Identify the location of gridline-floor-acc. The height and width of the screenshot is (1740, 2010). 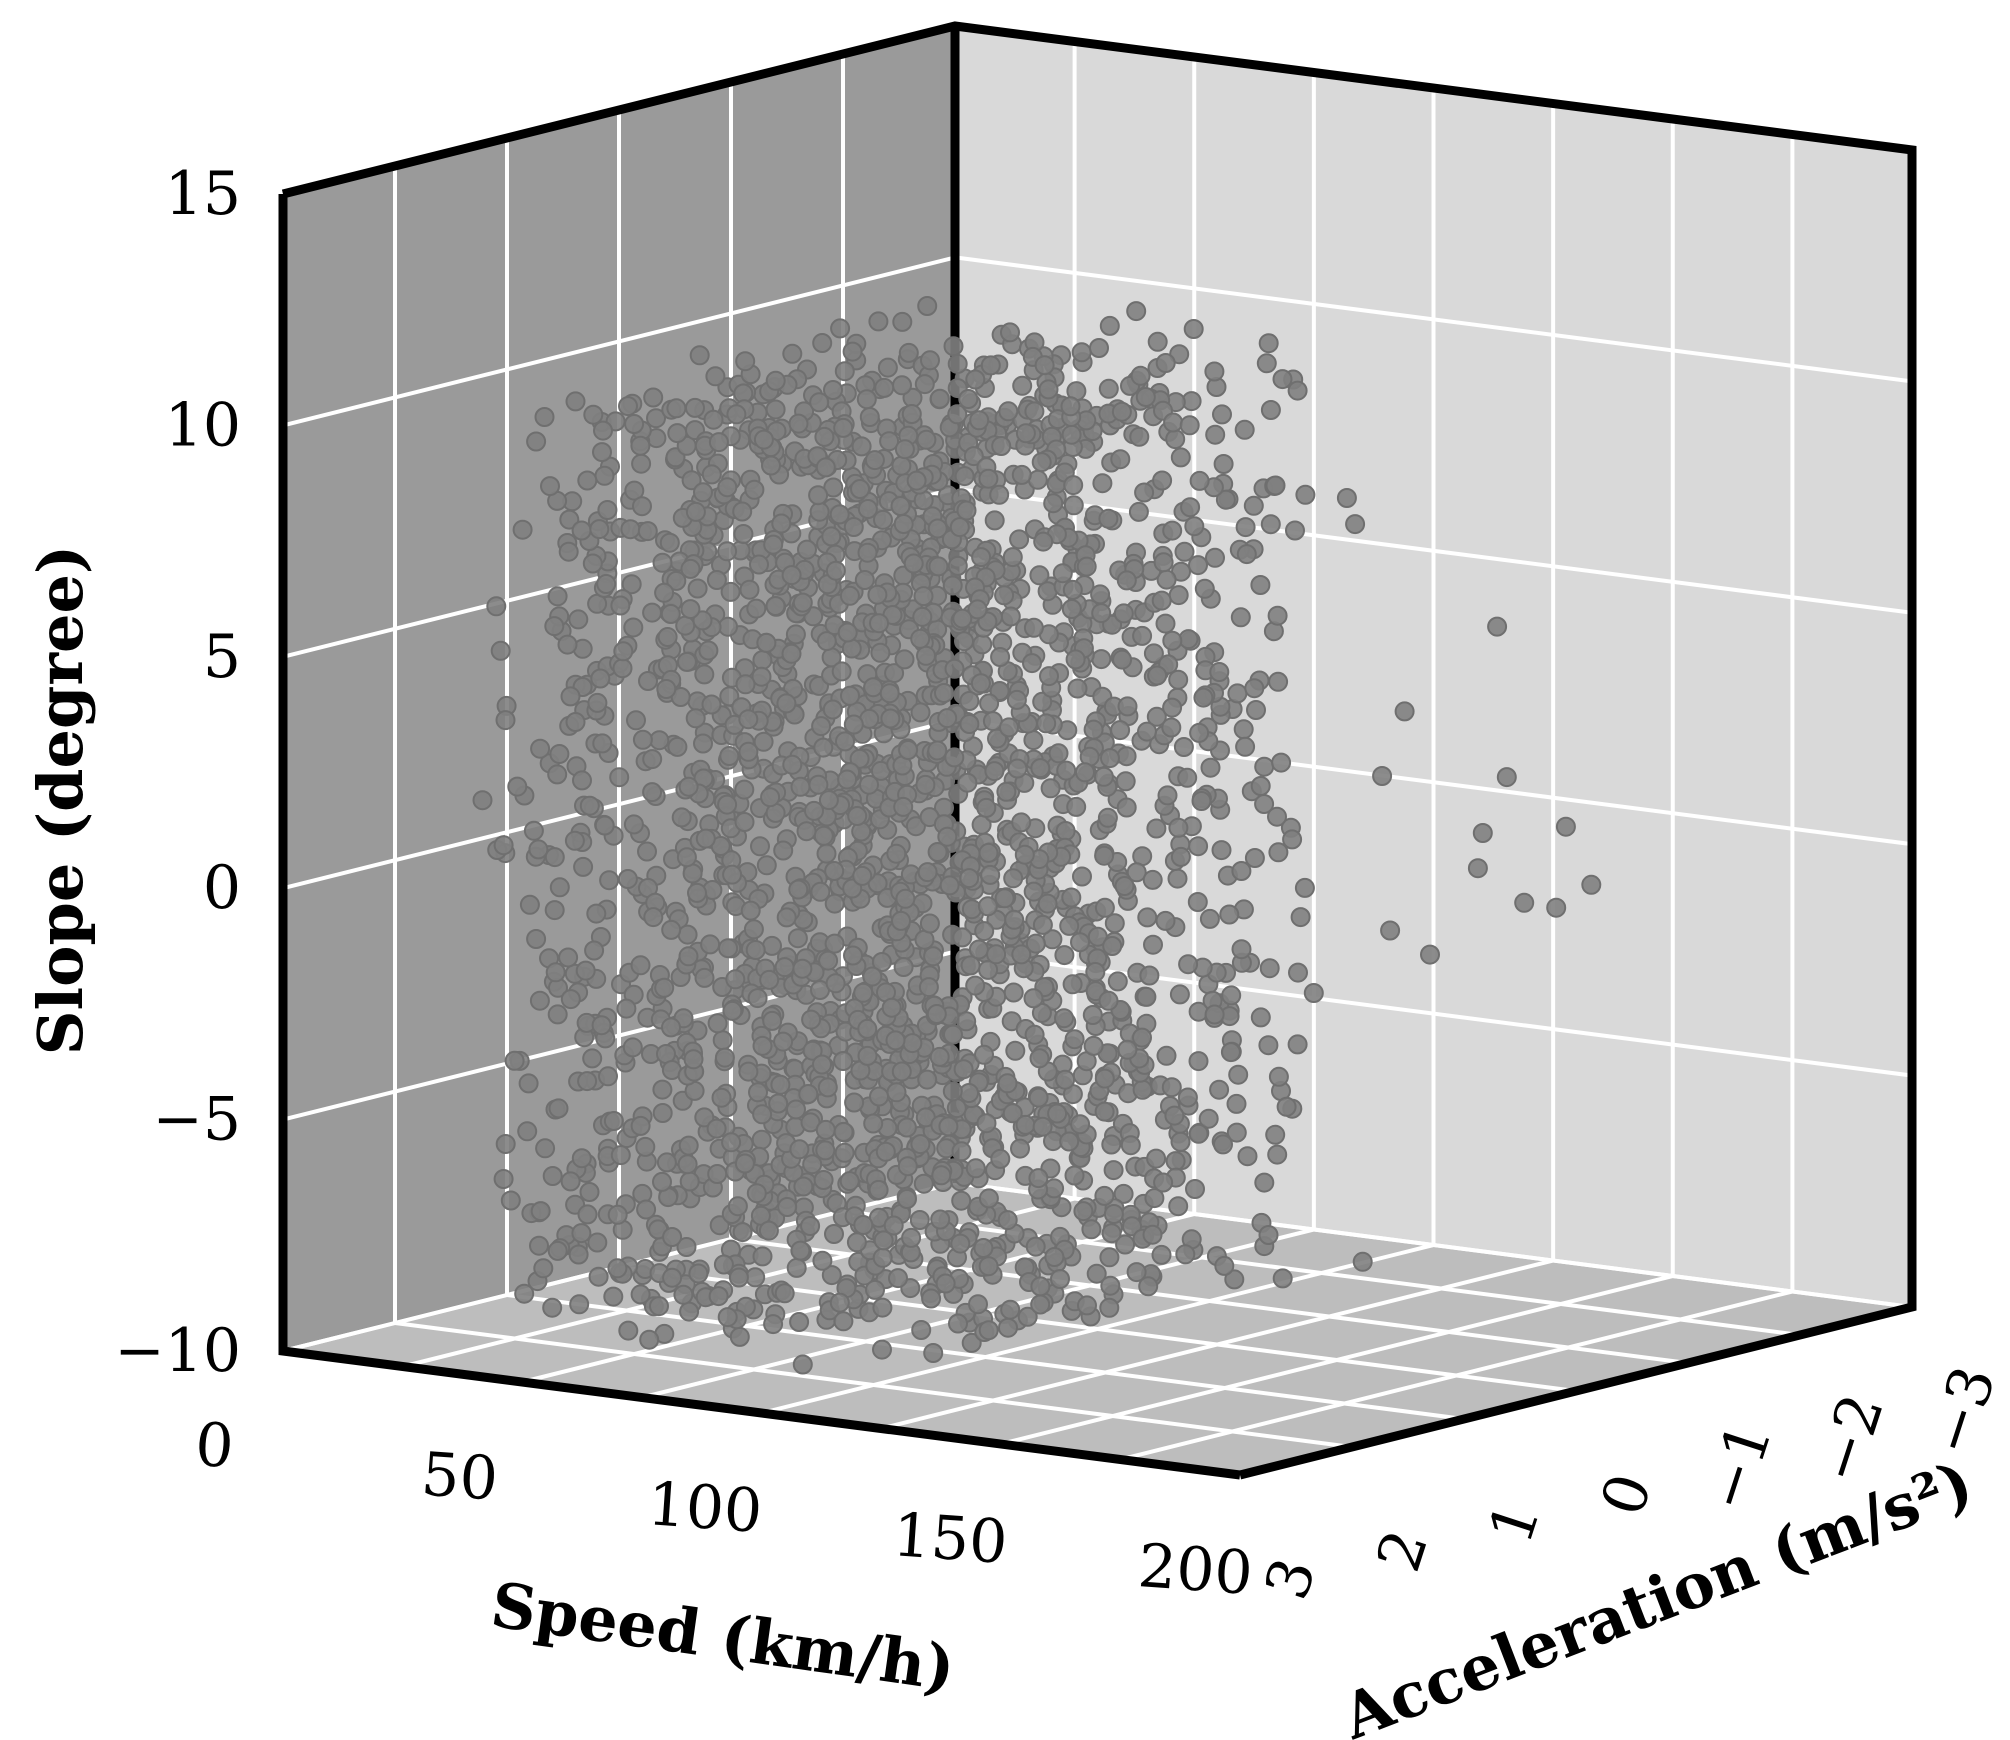
(873, 1385).